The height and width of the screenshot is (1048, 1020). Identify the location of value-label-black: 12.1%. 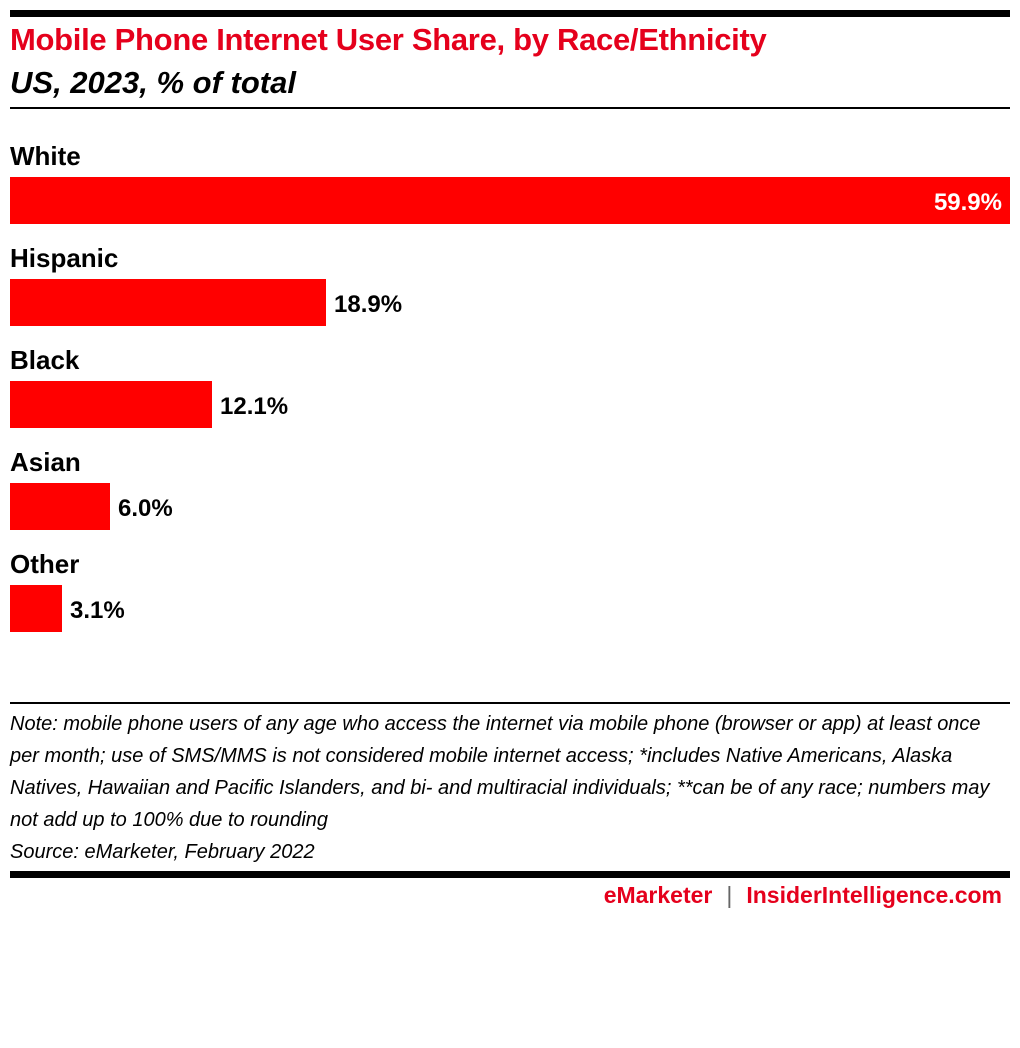
(254, 406).